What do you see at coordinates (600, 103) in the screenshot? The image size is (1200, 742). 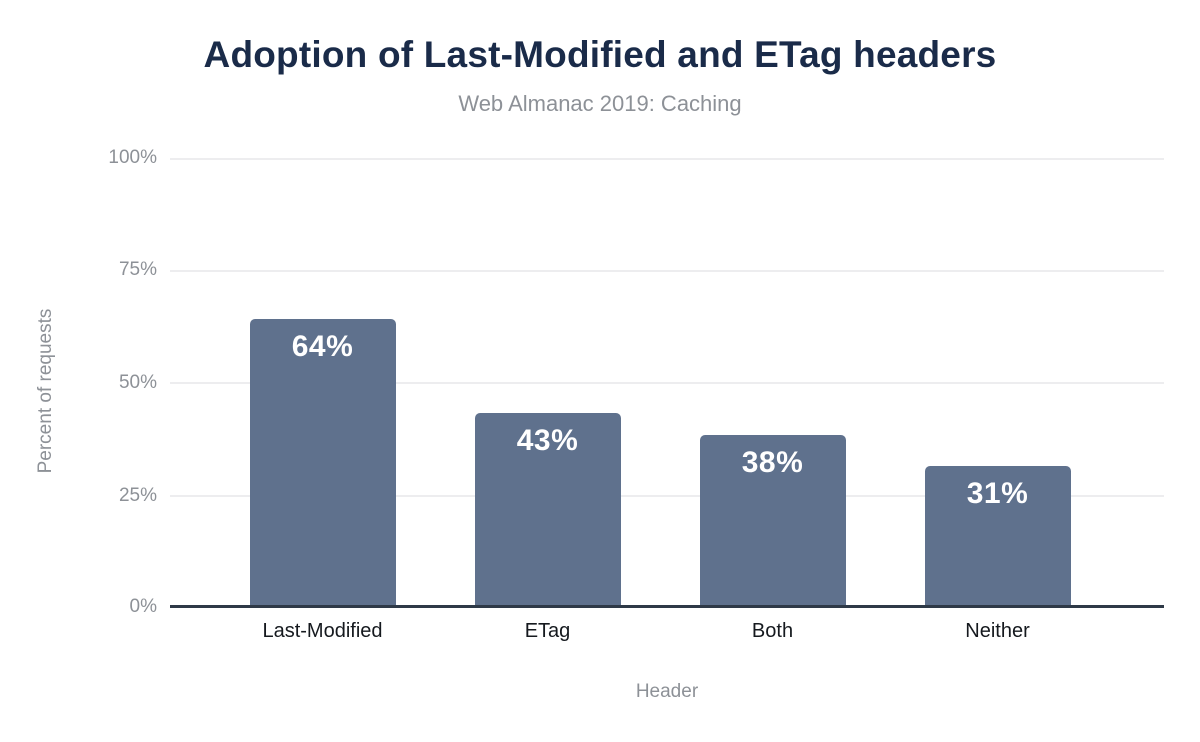 I see `chart-subtitle: Web Almanac 2019: Caching` at bounding box center [600, 103].